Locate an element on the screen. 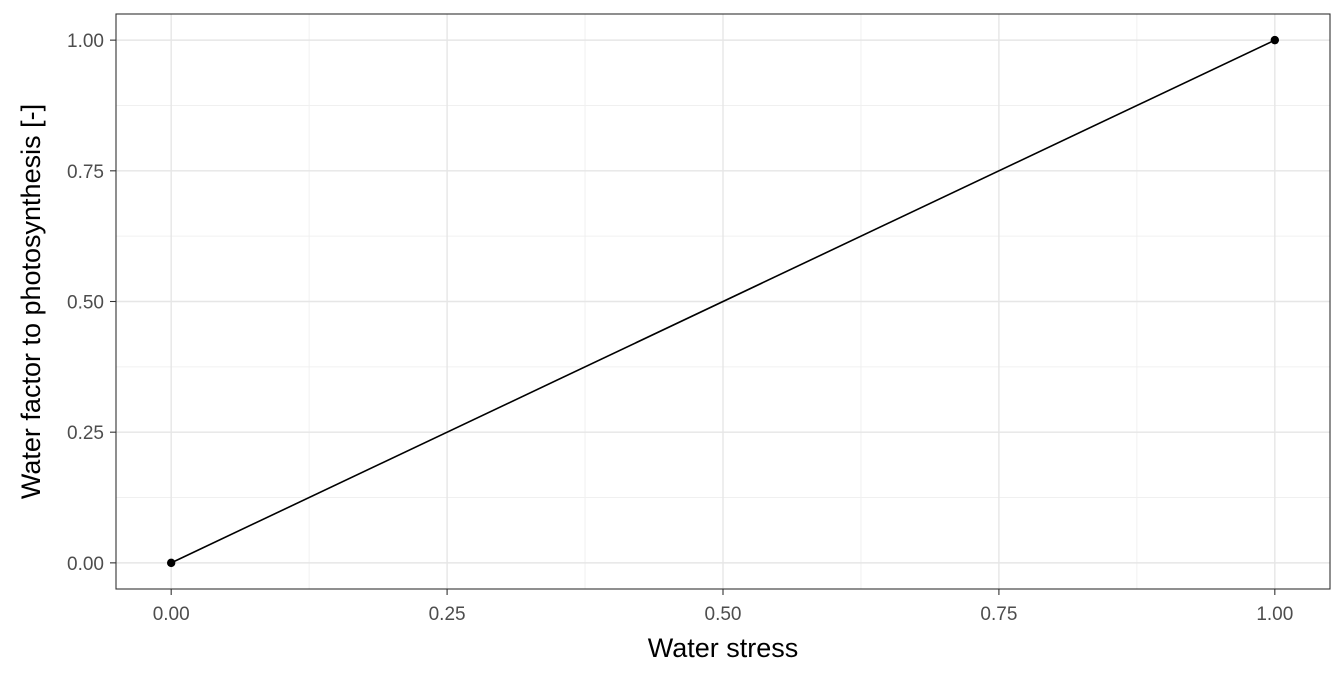 This screenshot has width=1344, height=677. x-tick-label: 0.75 is located at coordinates (998, 614).